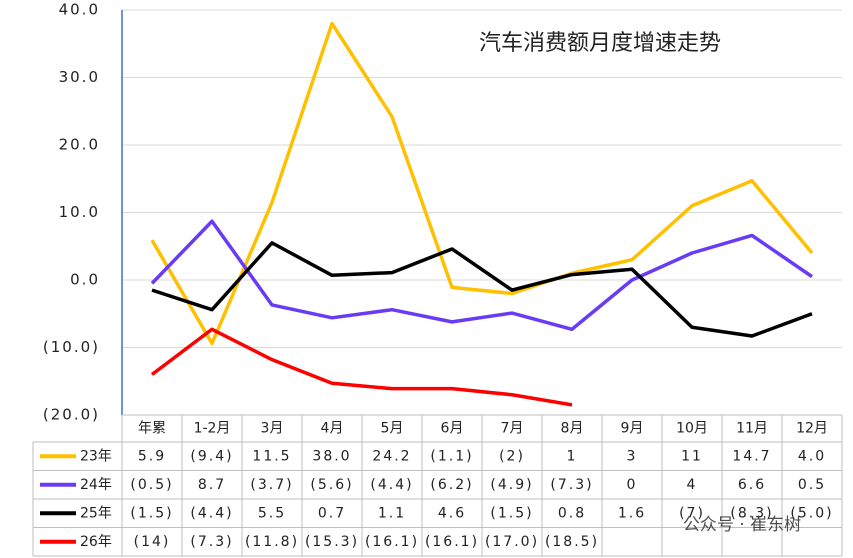  Describe the element at coordinates (96, 485) in the screenshot. I see `legend-label: 24年` at that location.